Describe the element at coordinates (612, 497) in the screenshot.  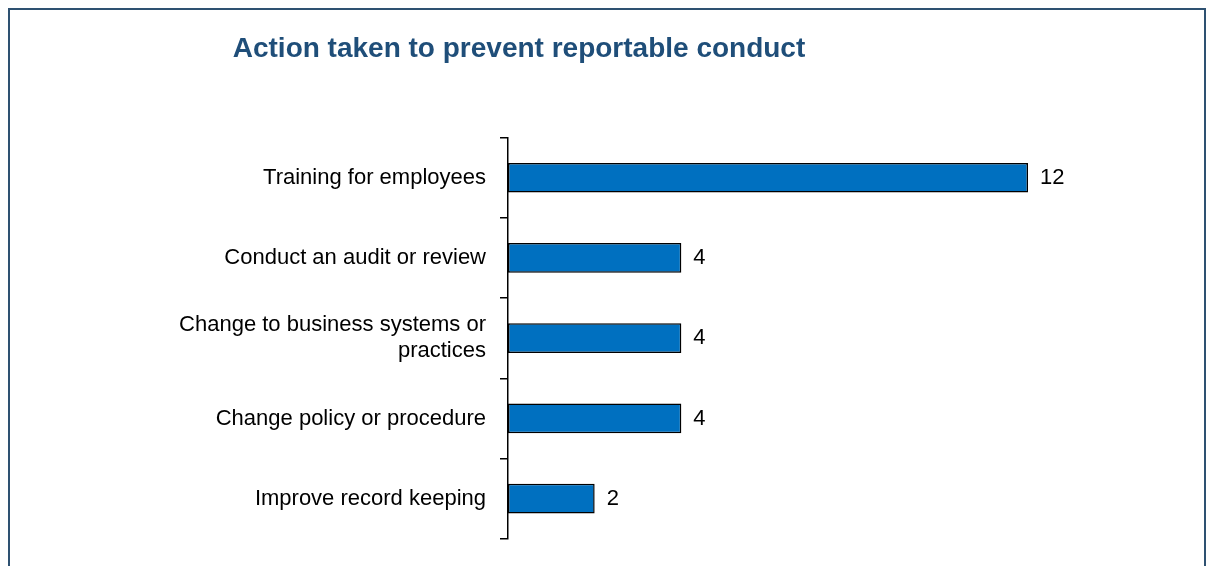
I see `data-label: 2` at that location.